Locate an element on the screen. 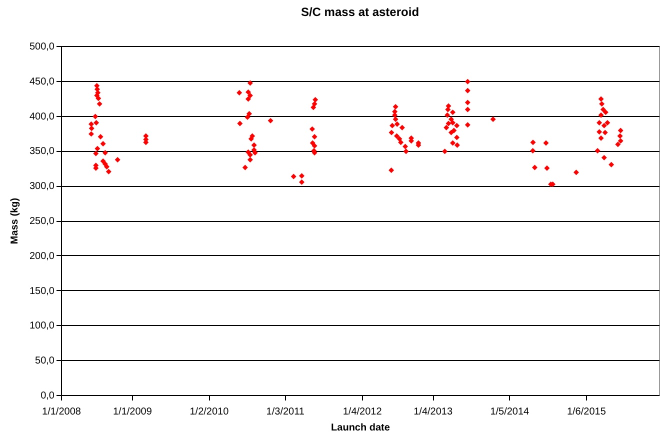 The image size is (670, 434). y-tick-label: 400,0 is located at coordinates (42, 116).